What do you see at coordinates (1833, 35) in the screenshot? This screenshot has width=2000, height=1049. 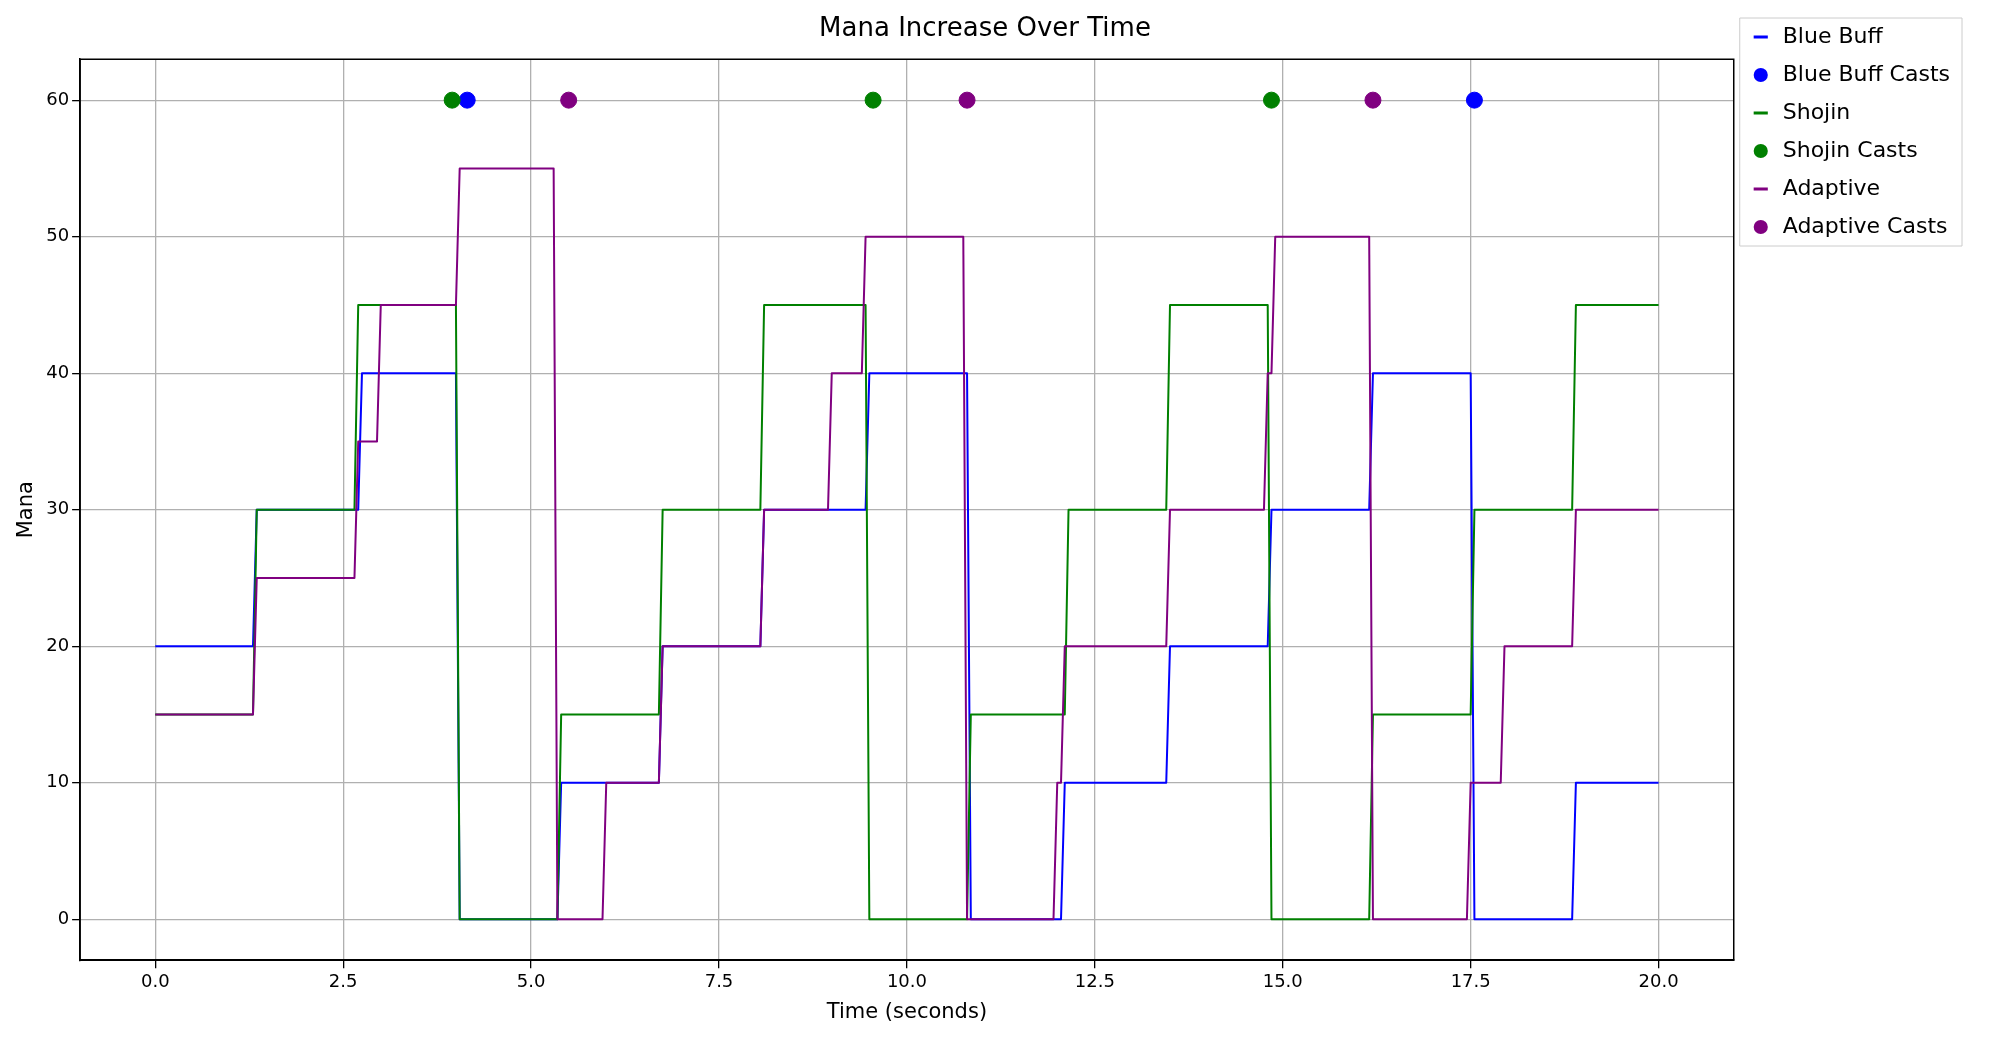 I see `legend-label: Blue Buff` at bounding box center [1833, 35].